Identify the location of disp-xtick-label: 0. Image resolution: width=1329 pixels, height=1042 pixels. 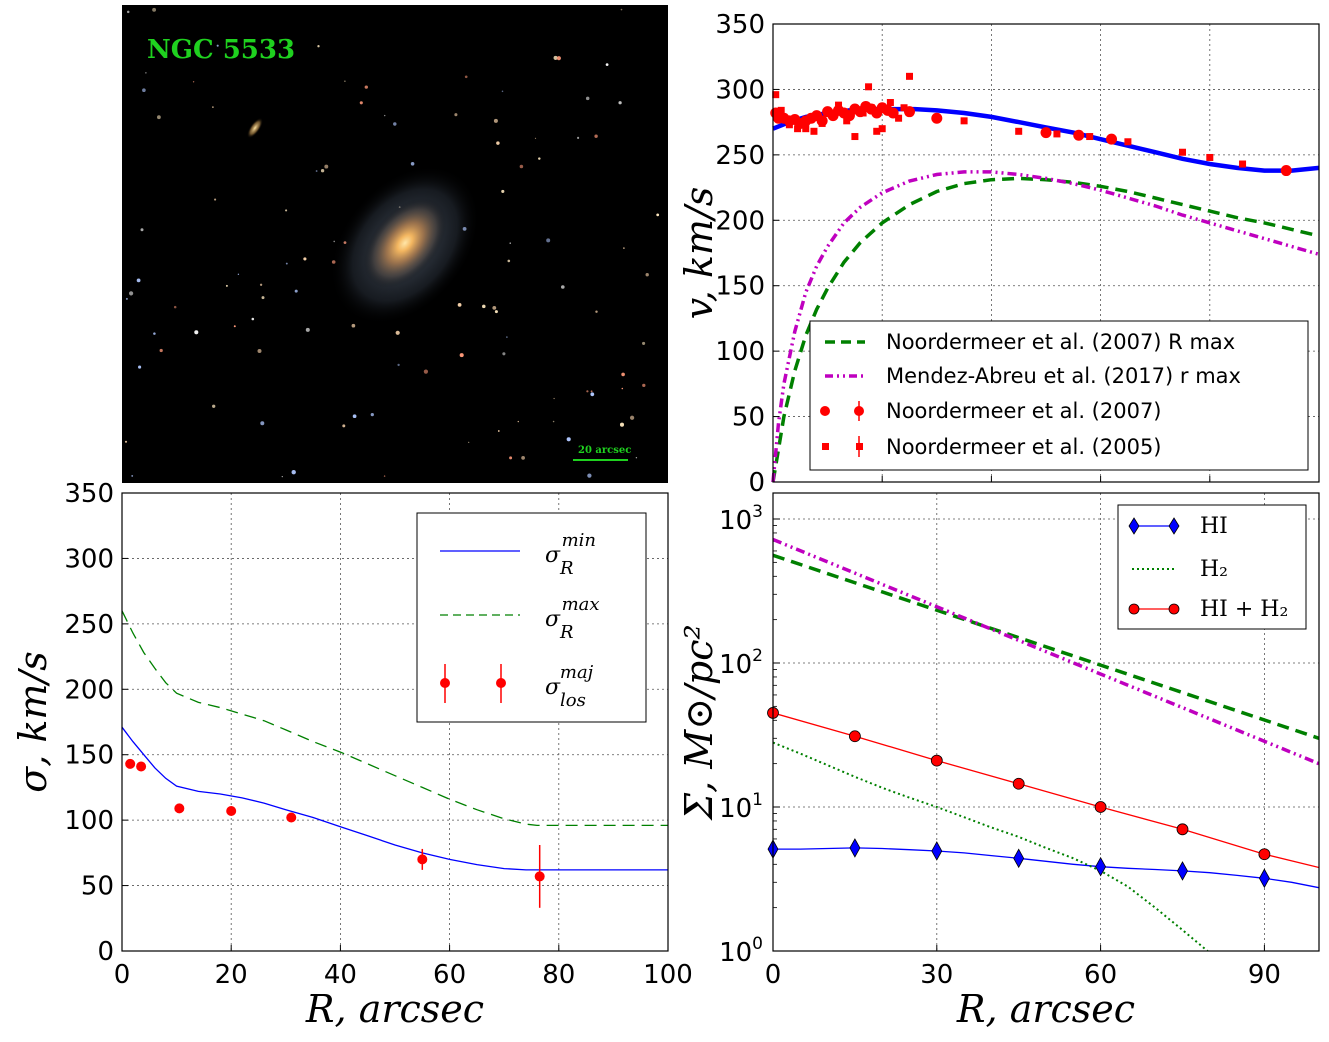
(122, 975).